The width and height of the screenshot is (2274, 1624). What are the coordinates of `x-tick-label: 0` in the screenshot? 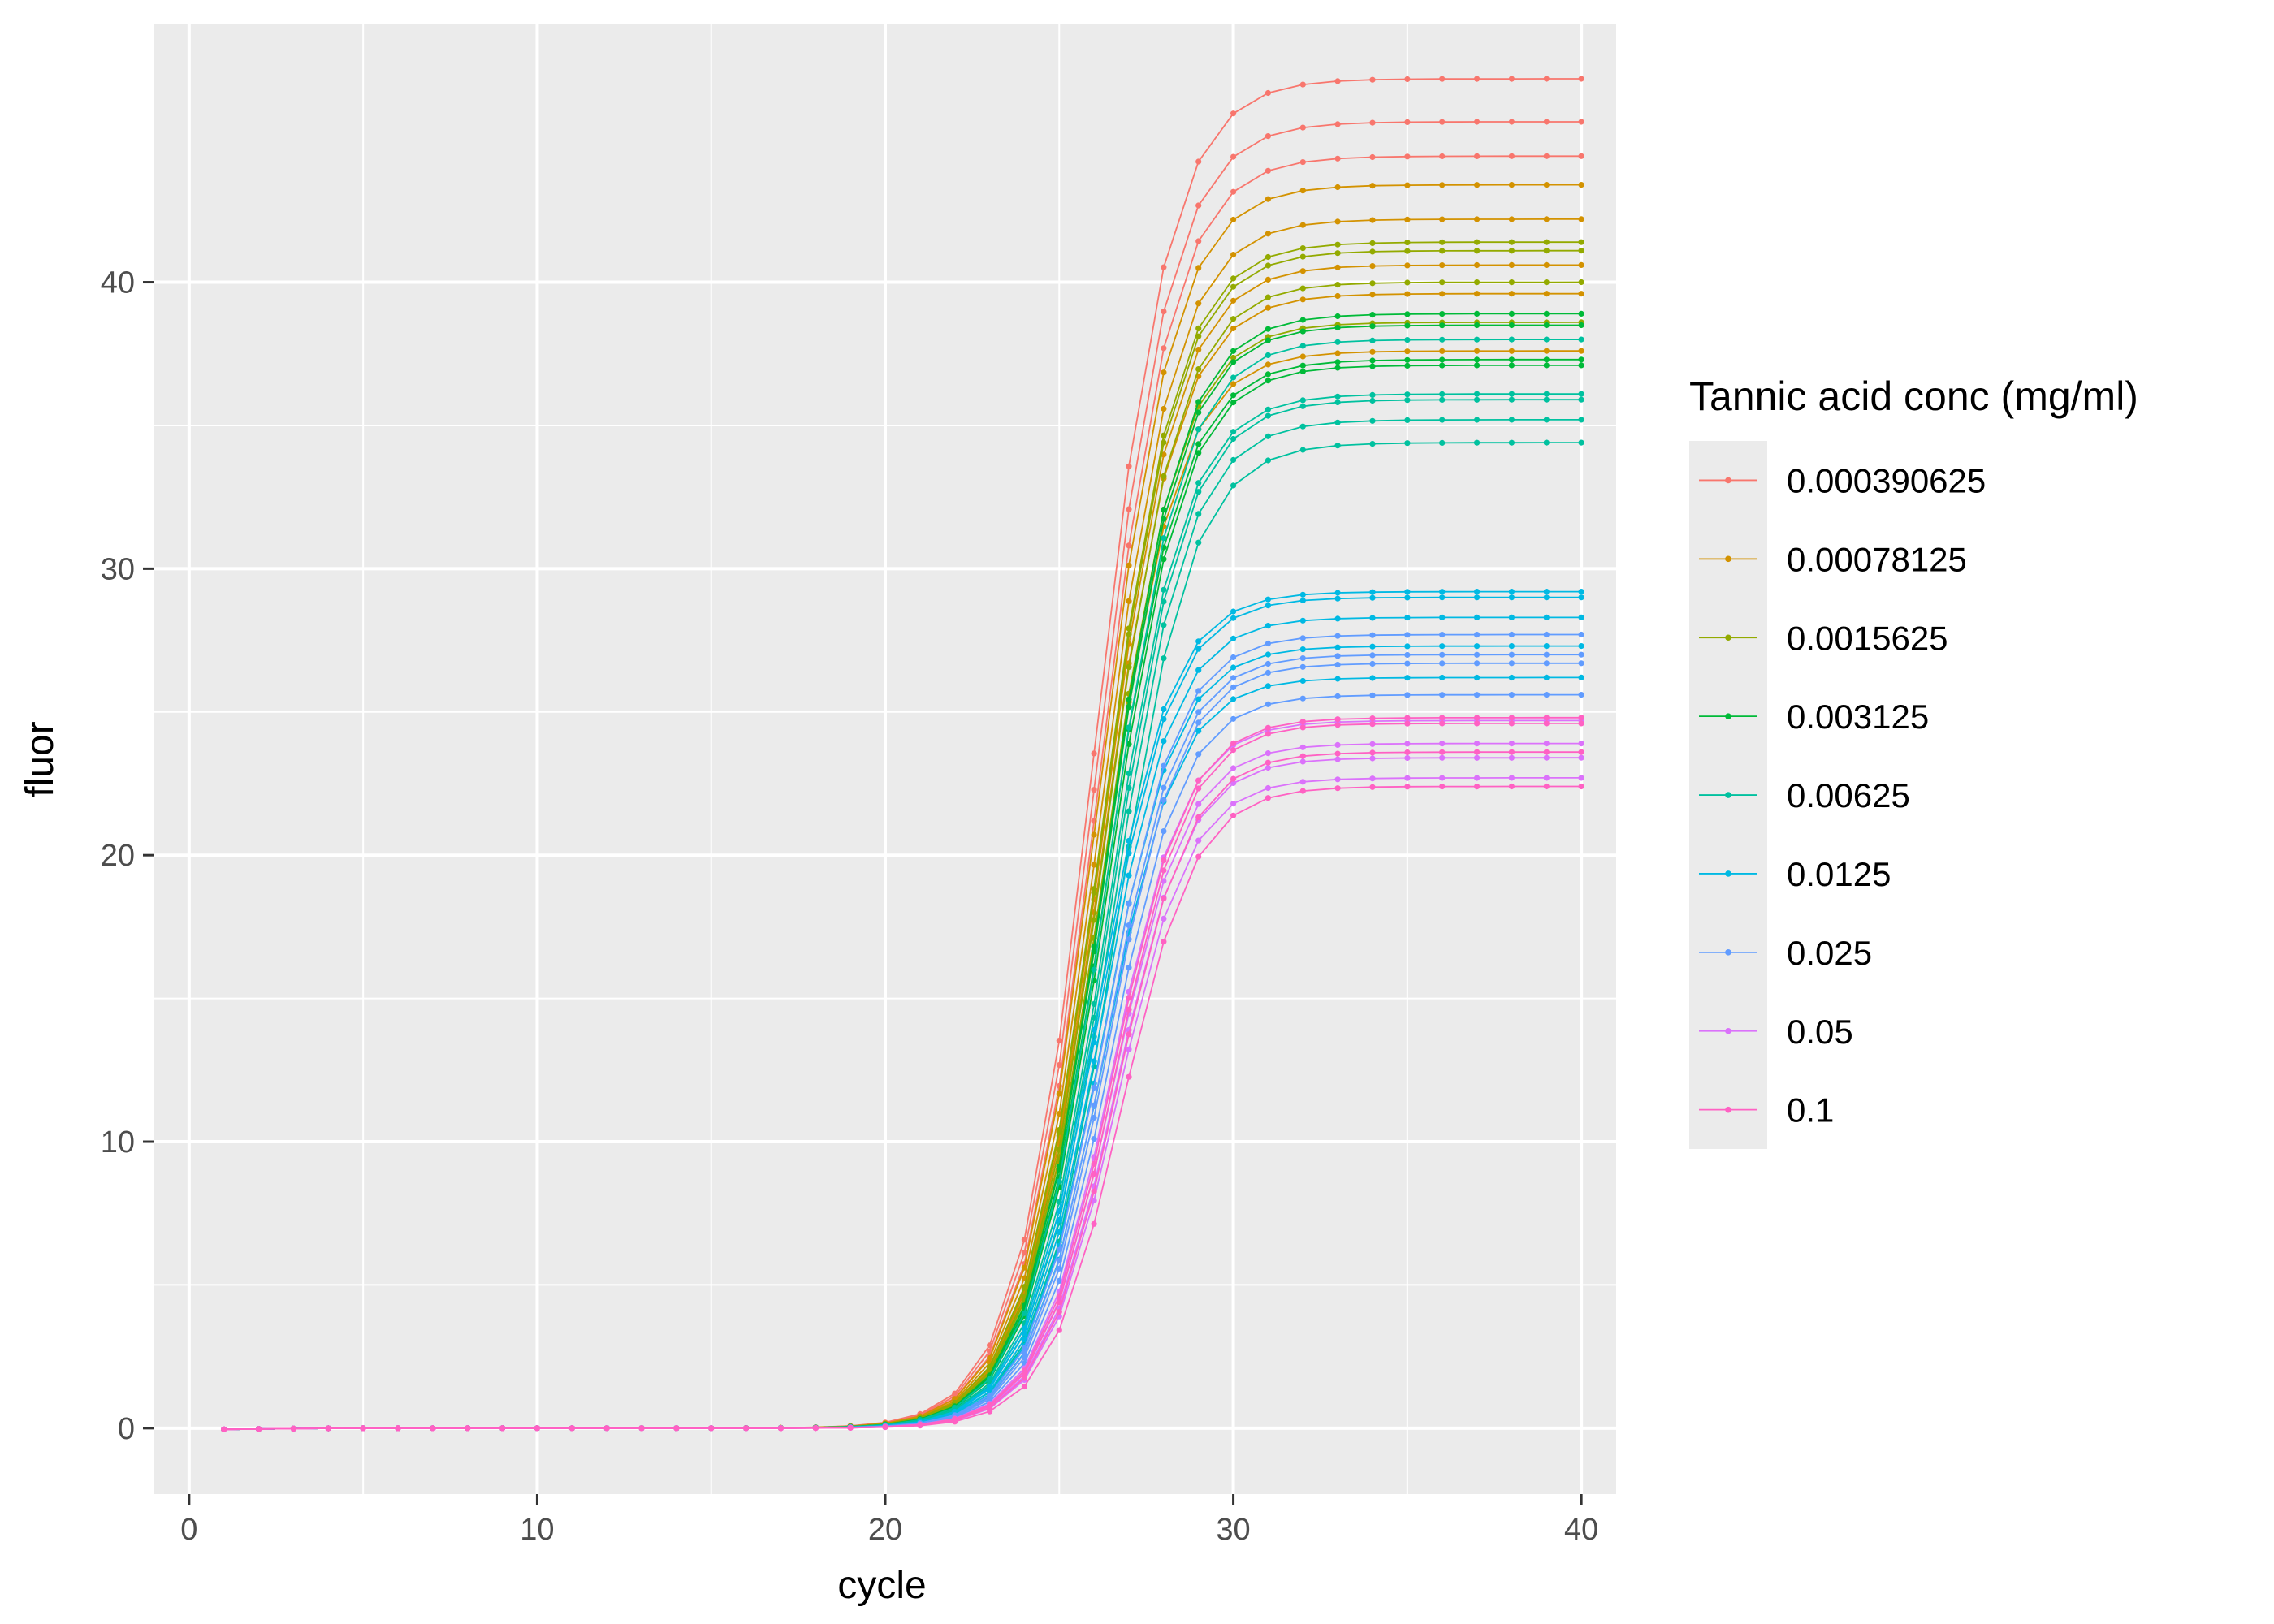 It's located at (189, 1530).